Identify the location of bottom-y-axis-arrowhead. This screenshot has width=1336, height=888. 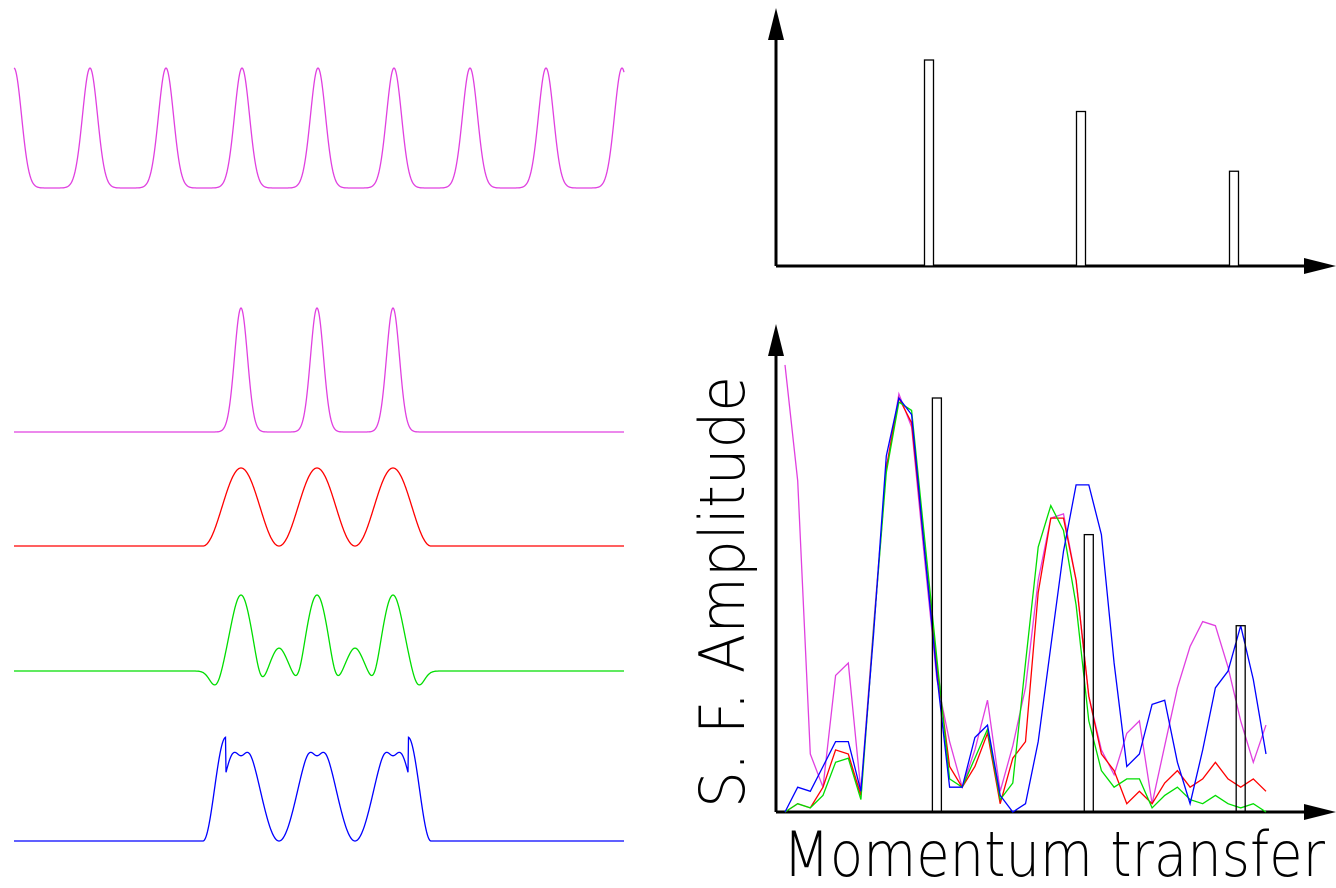
(776, 340).